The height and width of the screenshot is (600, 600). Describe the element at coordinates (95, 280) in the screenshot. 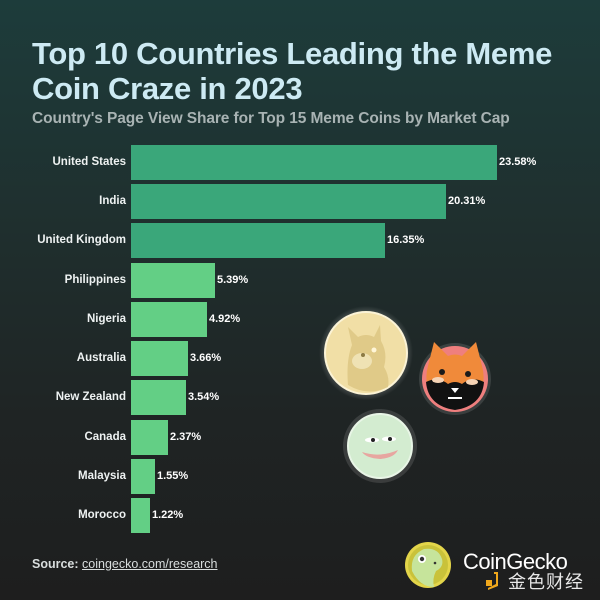

I see `category-label: Philippines` at that location.